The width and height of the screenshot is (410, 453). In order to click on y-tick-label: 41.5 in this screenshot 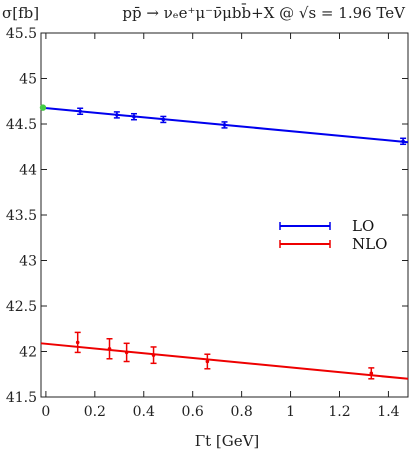, I will do `click(21, 398)`.